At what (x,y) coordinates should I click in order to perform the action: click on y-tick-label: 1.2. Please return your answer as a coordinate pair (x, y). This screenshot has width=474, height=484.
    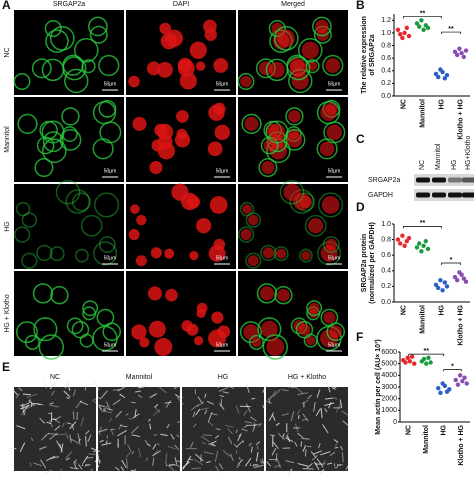
    Looking at the image, I should click on (386, 20).